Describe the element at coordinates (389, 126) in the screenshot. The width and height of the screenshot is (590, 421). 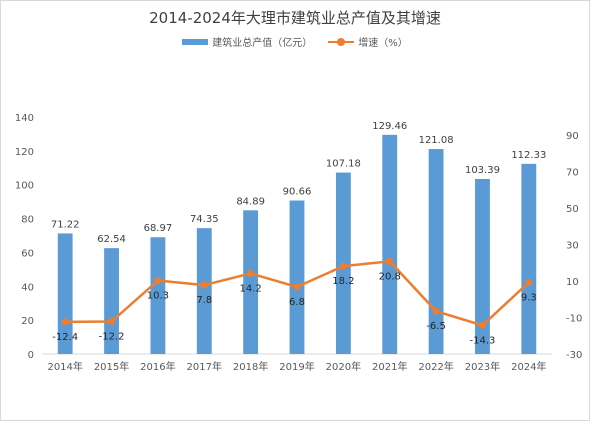
I see `bar-data-label: 129.46` at that location.